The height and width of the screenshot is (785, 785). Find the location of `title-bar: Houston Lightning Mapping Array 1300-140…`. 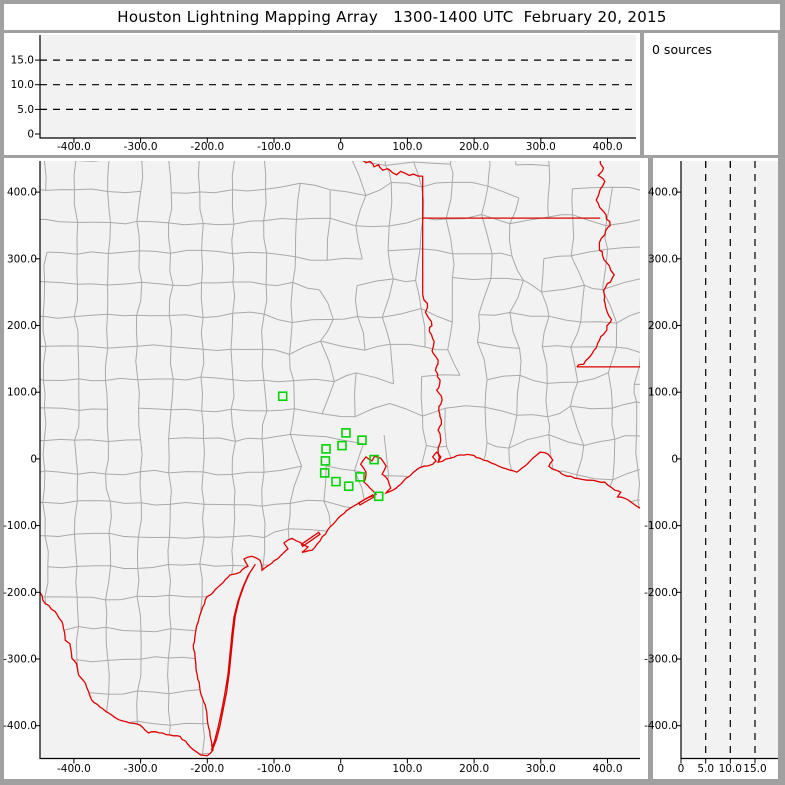

title-bar: Houston Lightning Mapping Array 1300-140… is located at coordinates (392, 17).